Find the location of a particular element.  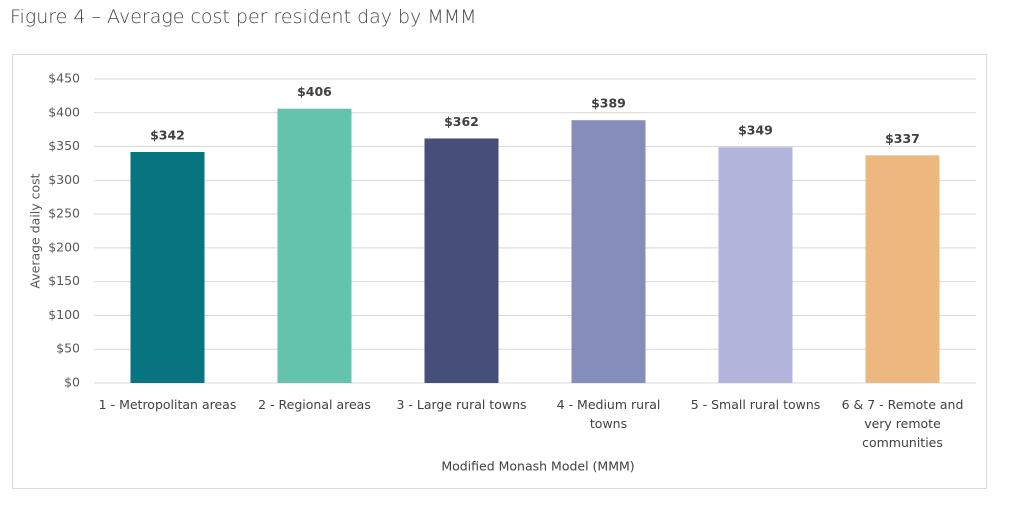

x-tick-label: 1 - Metropolitan areas is located at coordinates (167, 404).